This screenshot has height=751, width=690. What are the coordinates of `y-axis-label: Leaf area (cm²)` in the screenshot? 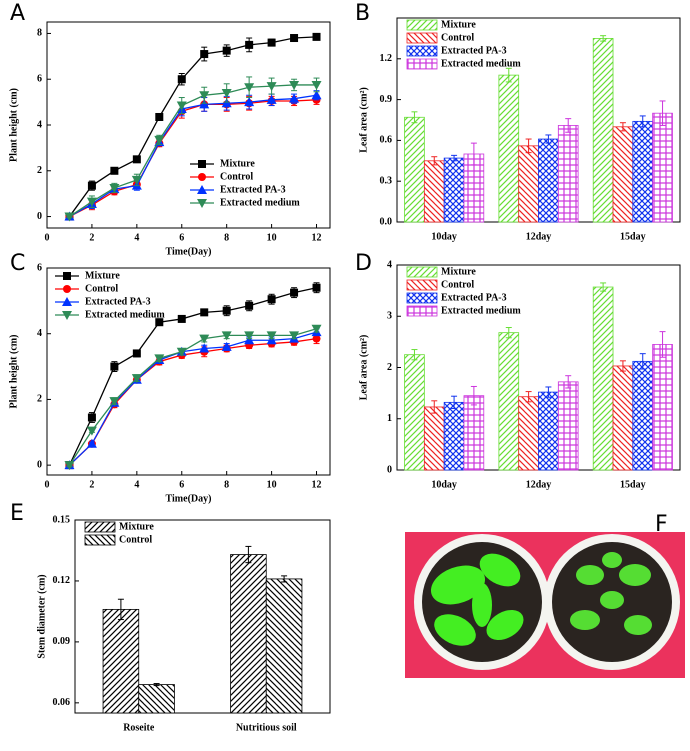 It's located at (363, 368).